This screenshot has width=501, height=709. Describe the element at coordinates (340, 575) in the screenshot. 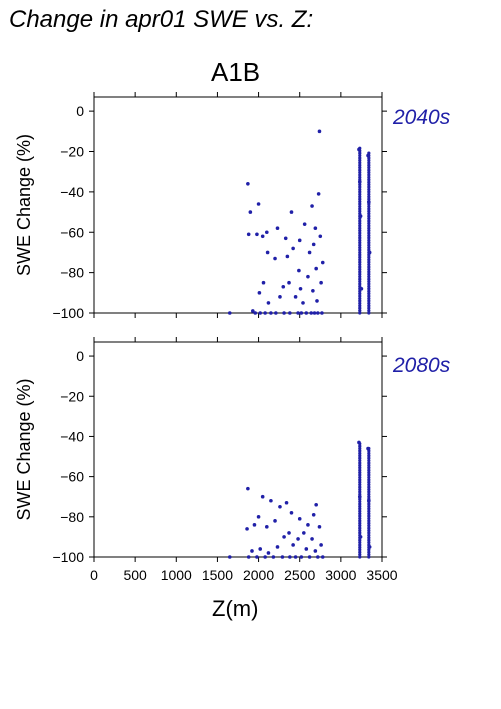

I see `panel-2-x-tick-label: 3000` at that location.